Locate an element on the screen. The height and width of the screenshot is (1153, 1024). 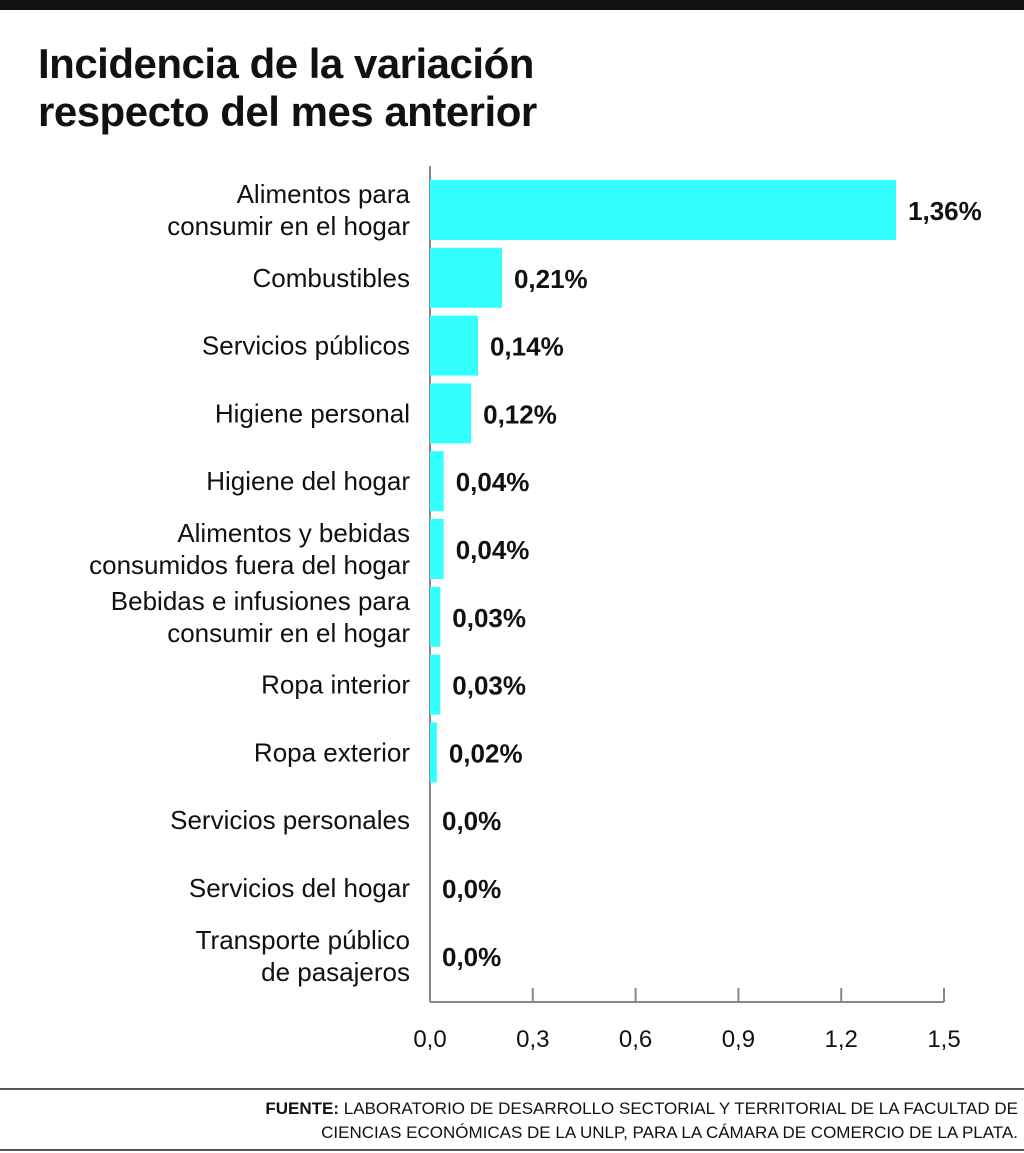
chart-title-line-1: Incidencia de la variación is located at coordinates (286, 63).